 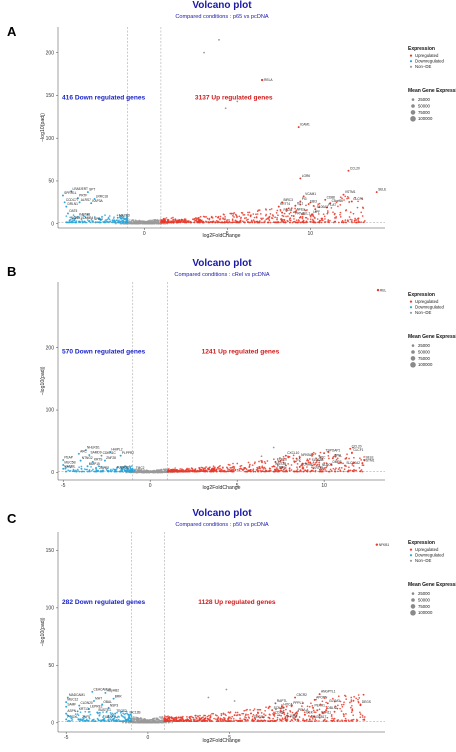 I want to click on gene-label: SLC10A2, so click(x=353, y=463).